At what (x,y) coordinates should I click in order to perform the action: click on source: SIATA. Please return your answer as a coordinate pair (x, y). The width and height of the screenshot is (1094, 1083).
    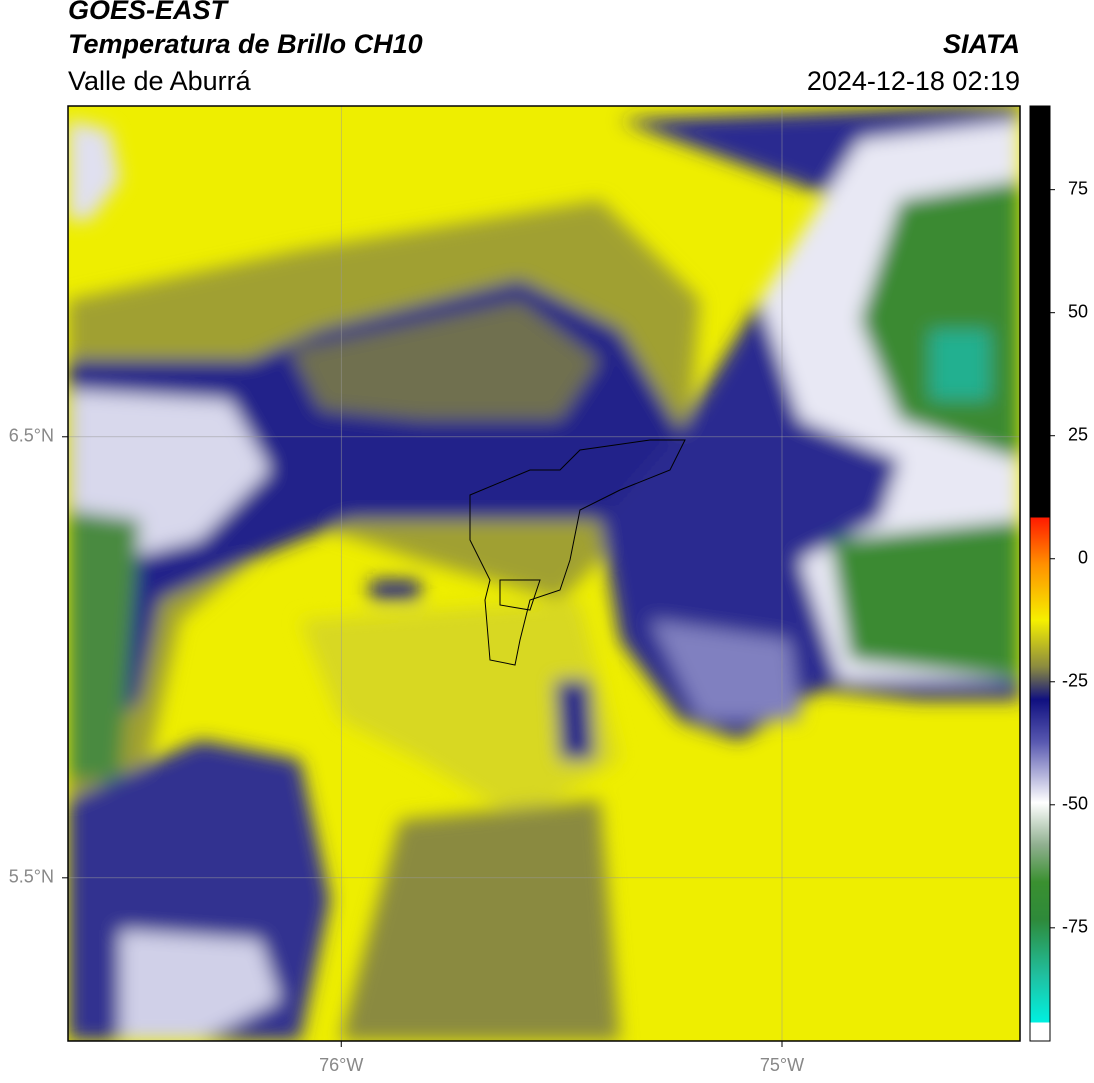
    Looking at the image, I should click on (981, 44).